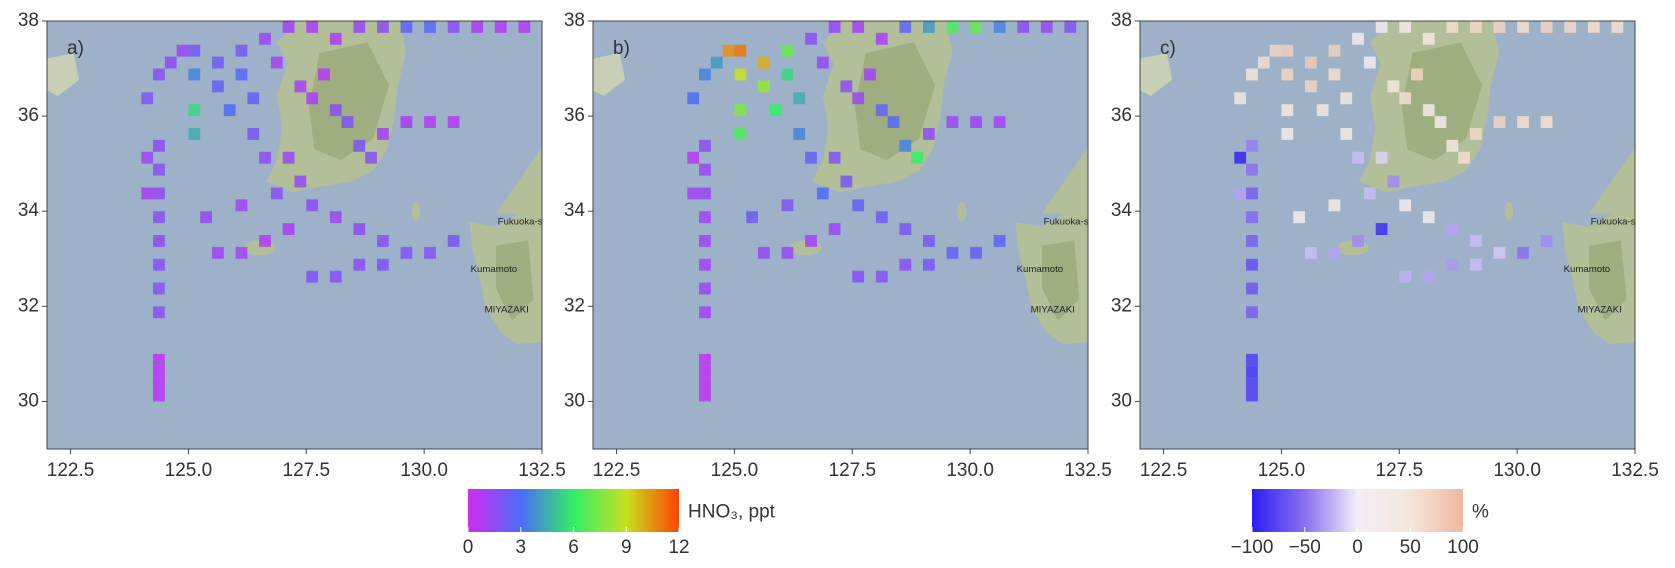 Image resolution: width=1675 pixels, height=568 pixels. What do you see at coordinates (424, 470) in the screenshot?
I see `x-tick-label: 130.0` at bounding box center [424, 470].